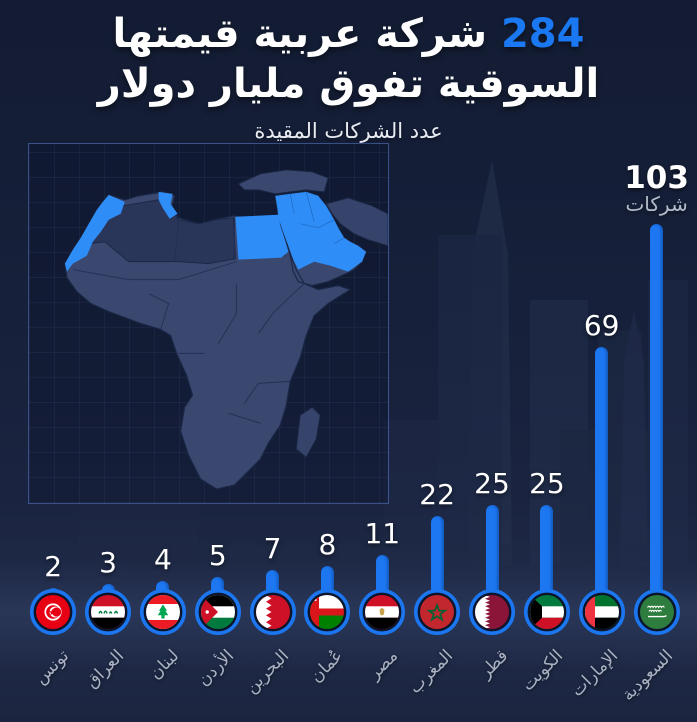  I want to click on morocco-flag-icon, so click(437, 612).